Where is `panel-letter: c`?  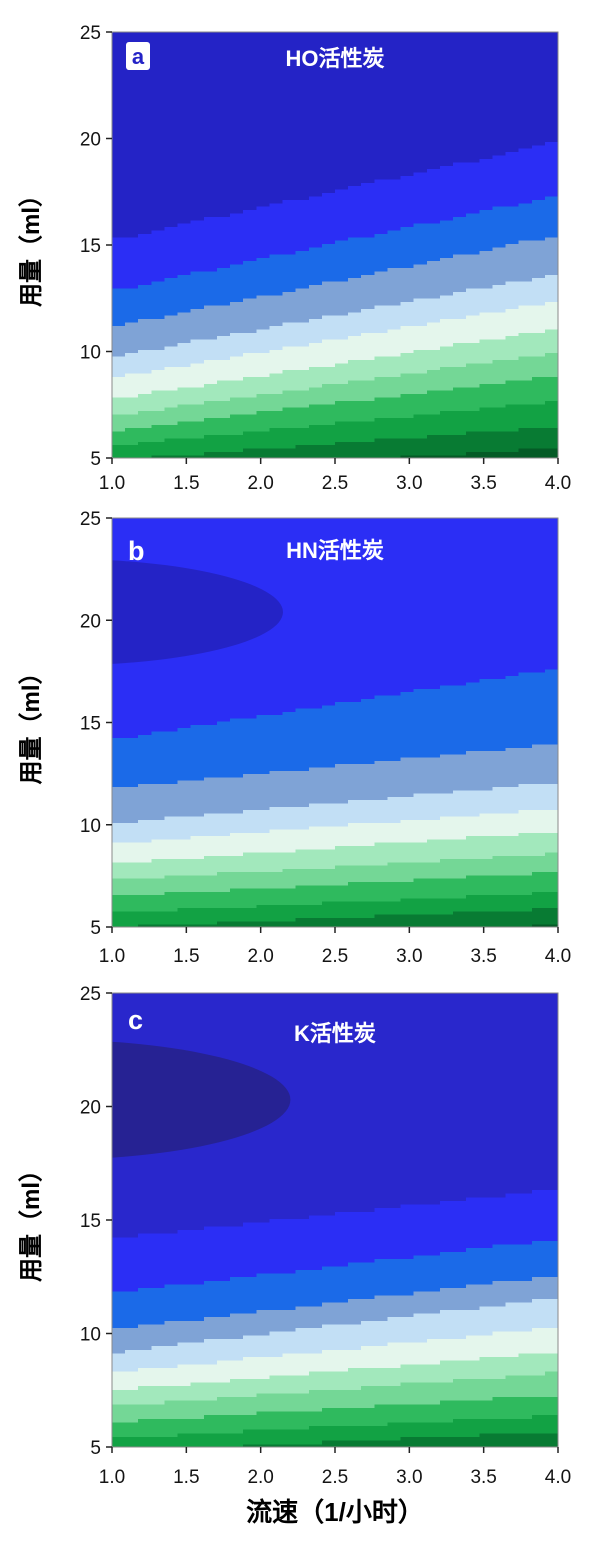 panel-letter: c is located at coordinates (135, 1020).